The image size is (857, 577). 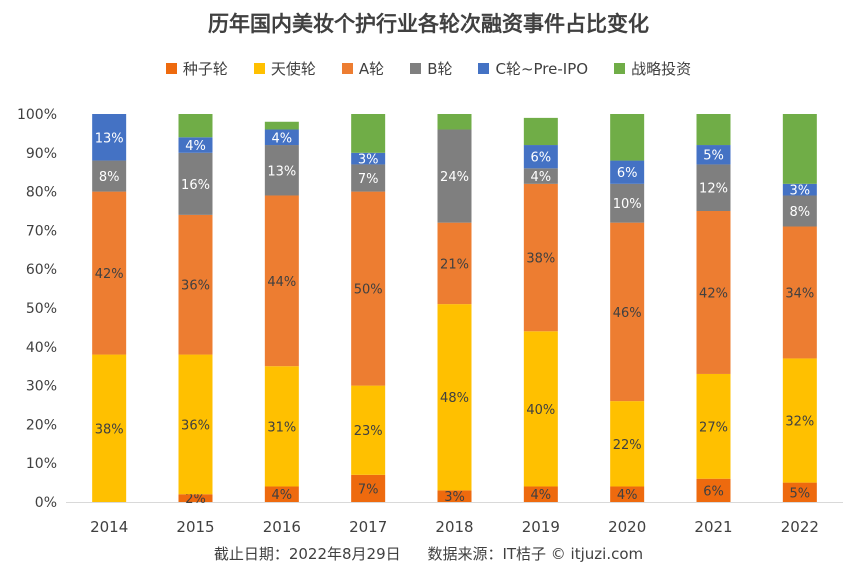 I want to click on data-label: 10%, so click(x=627, y=204).